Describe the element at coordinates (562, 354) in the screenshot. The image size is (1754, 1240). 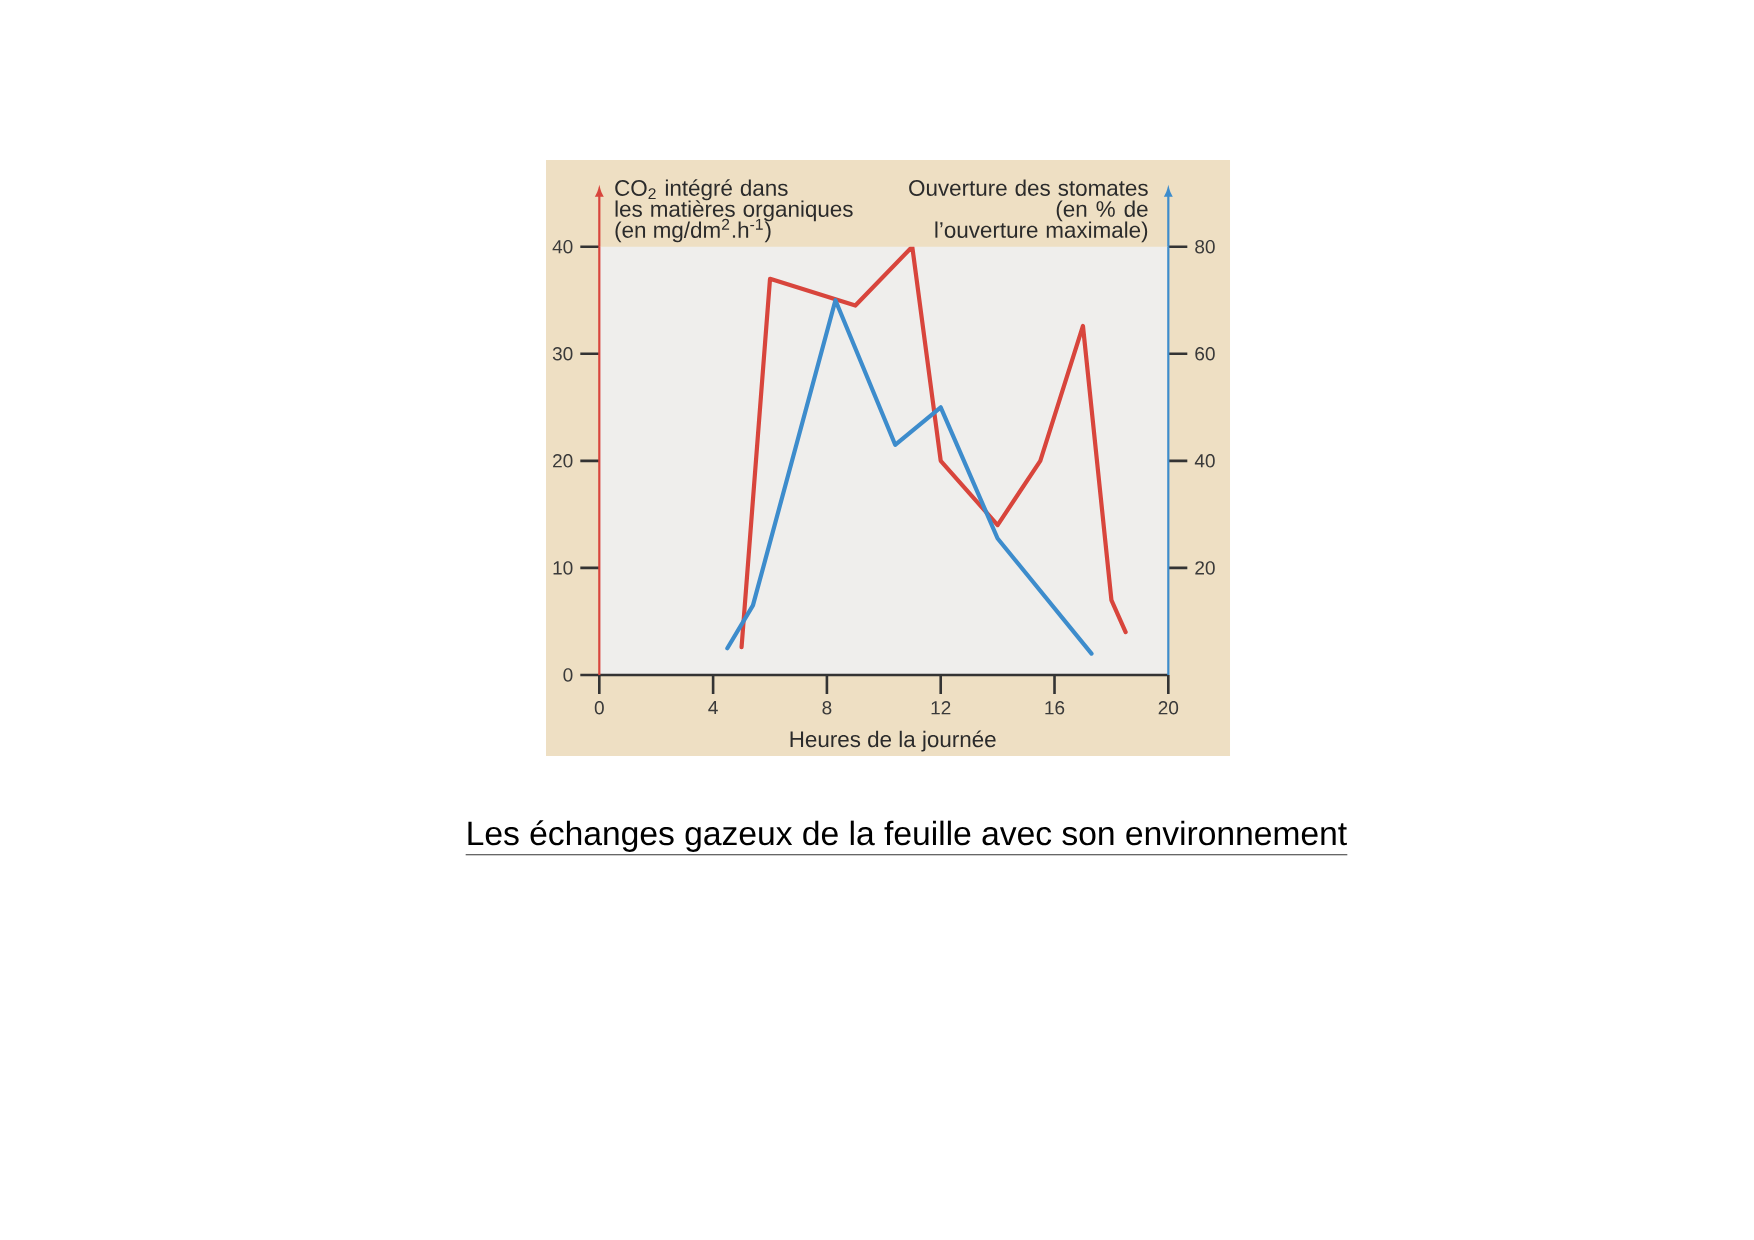
I see `y-tick-label: 30` at that location.